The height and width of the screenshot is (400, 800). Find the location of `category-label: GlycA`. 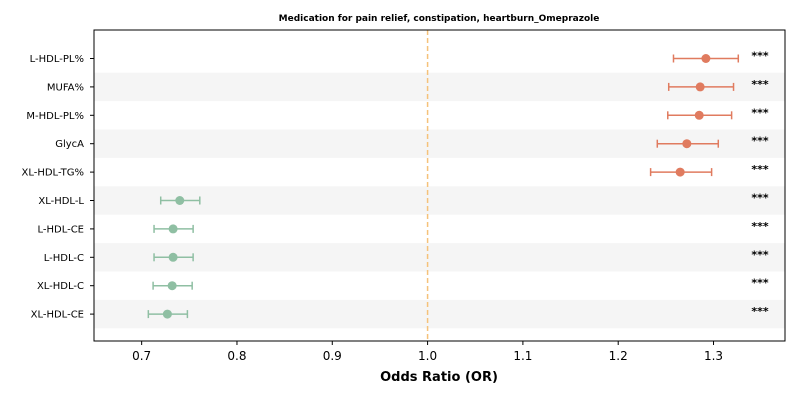

category-label: GlycA is located at coordinates (69, 144).